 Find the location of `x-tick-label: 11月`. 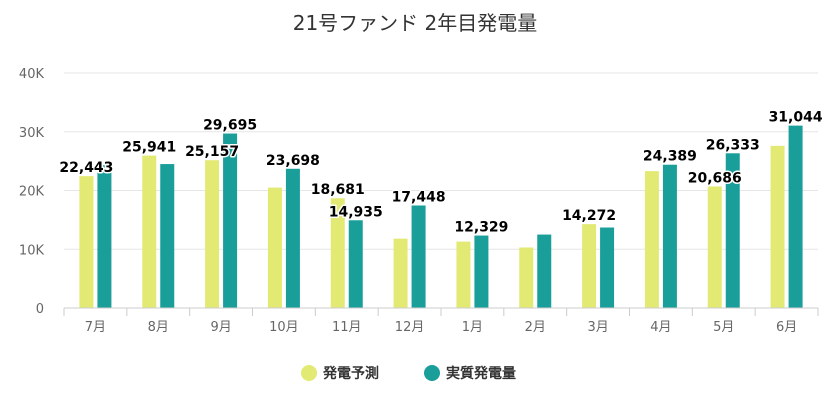

x-tick-label: 11月 is located at coordinates (347, 327).